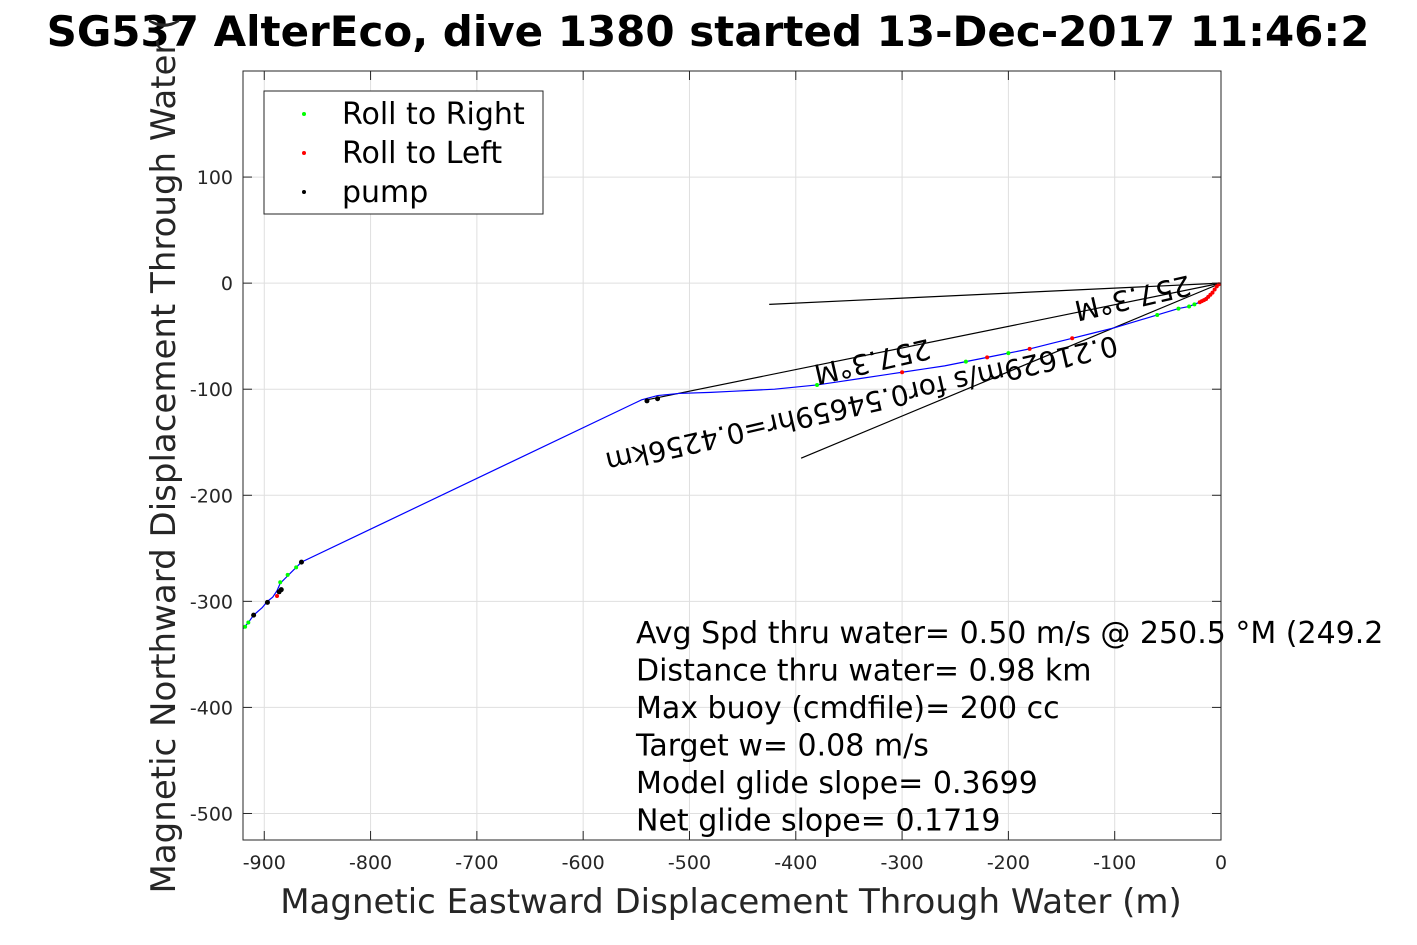 The width and height of the screenshot is (1417, 945). I want to click on x-tick-label: -800, so click(370, 863).